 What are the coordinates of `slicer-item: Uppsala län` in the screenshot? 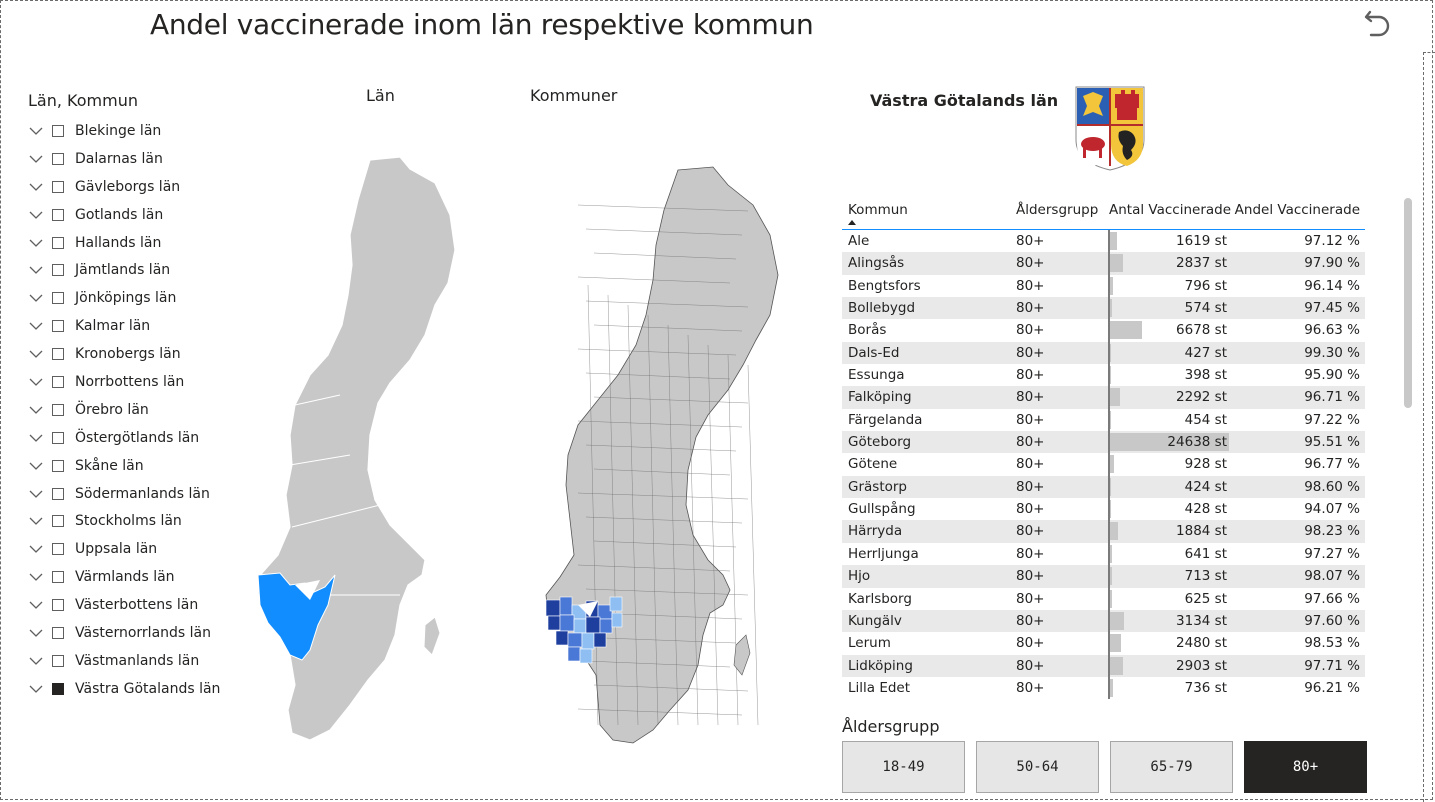 It's located at (135, 549).